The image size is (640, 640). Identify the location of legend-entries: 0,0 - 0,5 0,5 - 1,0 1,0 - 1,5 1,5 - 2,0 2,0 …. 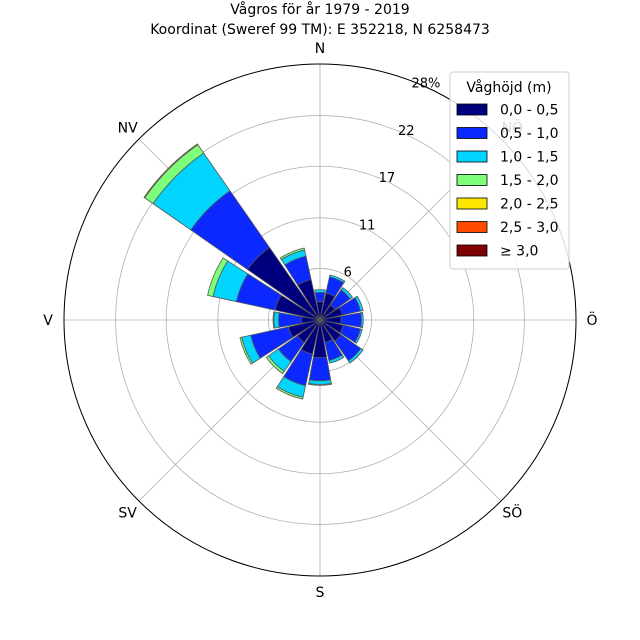
(507, 181).